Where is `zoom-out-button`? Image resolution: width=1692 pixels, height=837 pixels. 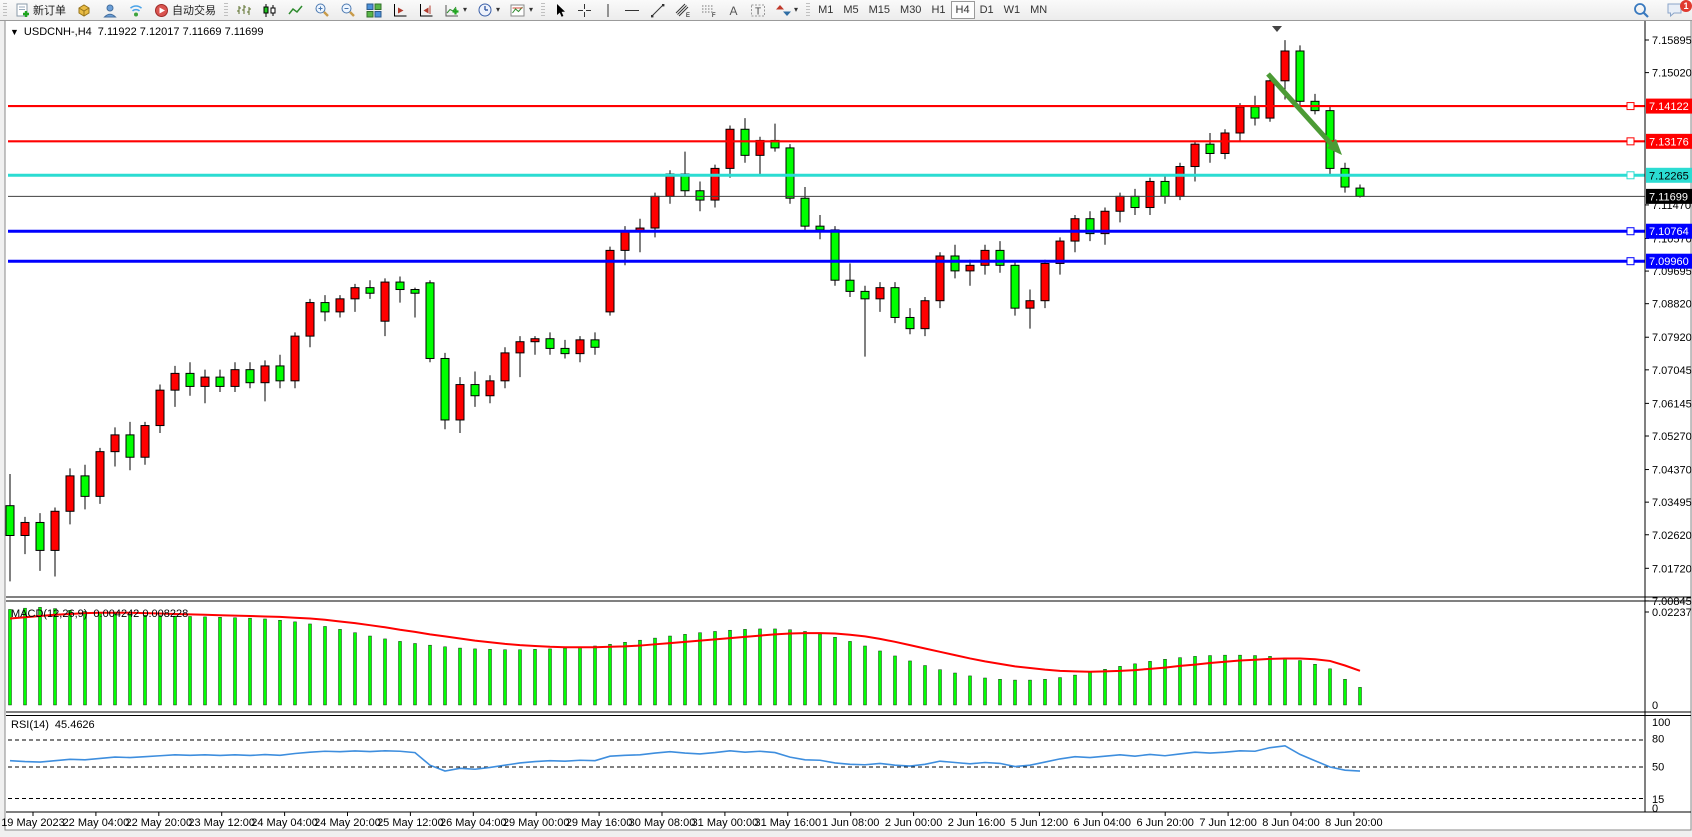
zoom-out-button is located at coordinates (348, 10).